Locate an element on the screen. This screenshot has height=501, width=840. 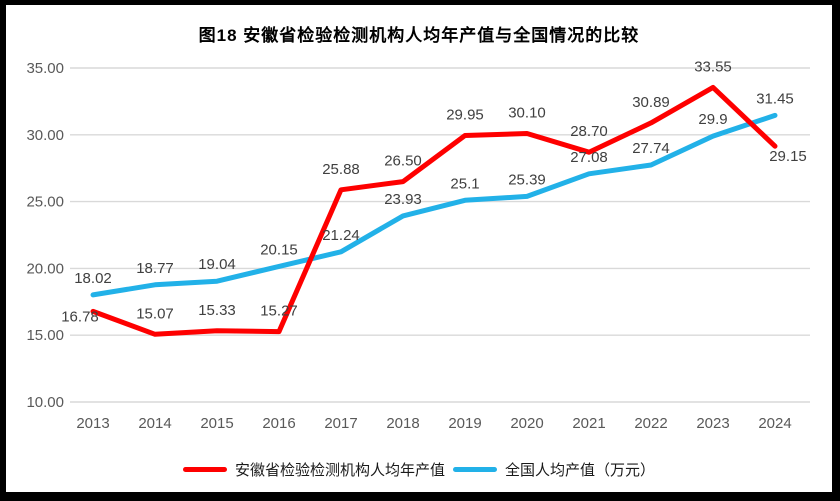
legend-label-anhui: 安徽省检验检测机构人均年产值 is located at coordinates (339, 470).